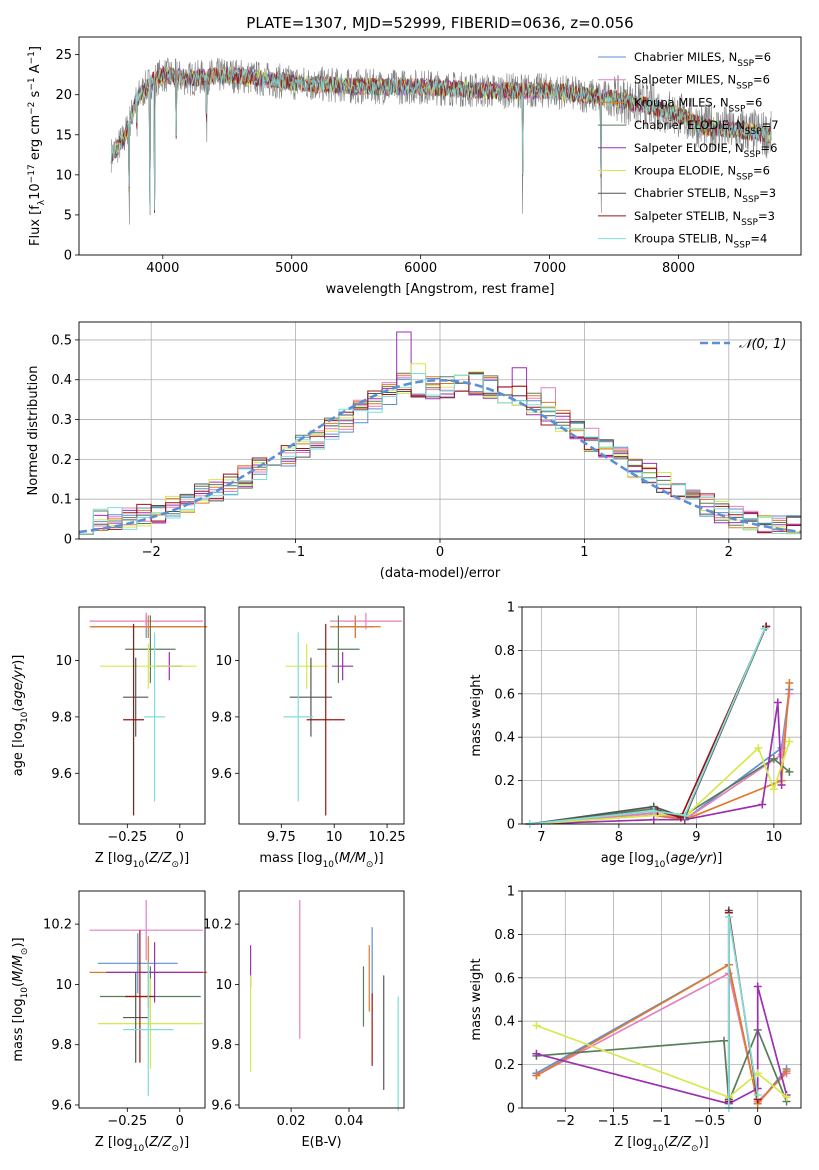  Describe the element at coordinates (35, 48) in the screenshot. I see `y-axis-label-part: ]` at that location.